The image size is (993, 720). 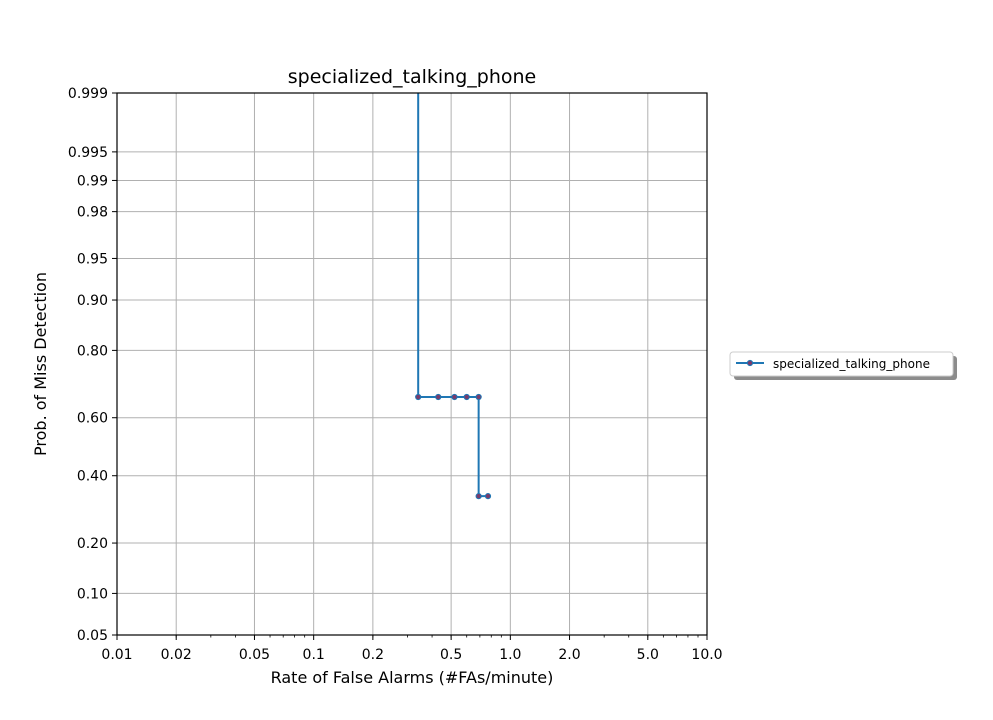 I want to click on y-tick-label: 0.40, so click(x=92, y=477).